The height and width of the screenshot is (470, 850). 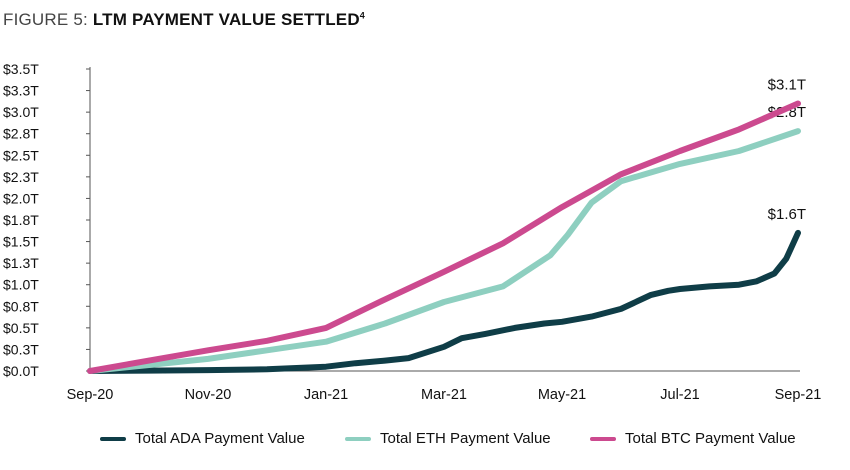 I want to click on figure-title-text: LTM PAYMENT VALUE SETTLED, so click(x=226, y=19).